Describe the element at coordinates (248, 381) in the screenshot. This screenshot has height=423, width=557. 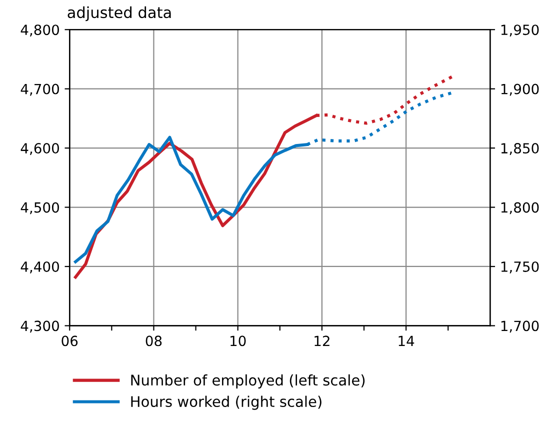
I see `legend-label: Number of employed (left scale)` at that location.